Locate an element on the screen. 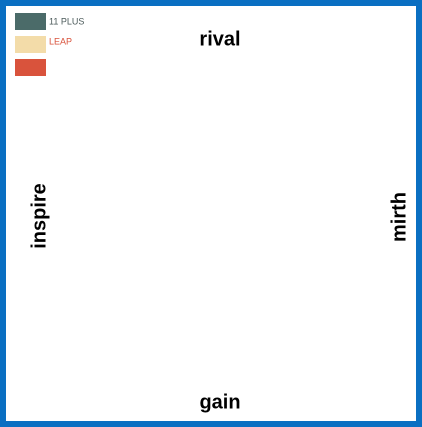 The image size is (422, 427). legend-label: LEAP is located at coordinates (60, 41).